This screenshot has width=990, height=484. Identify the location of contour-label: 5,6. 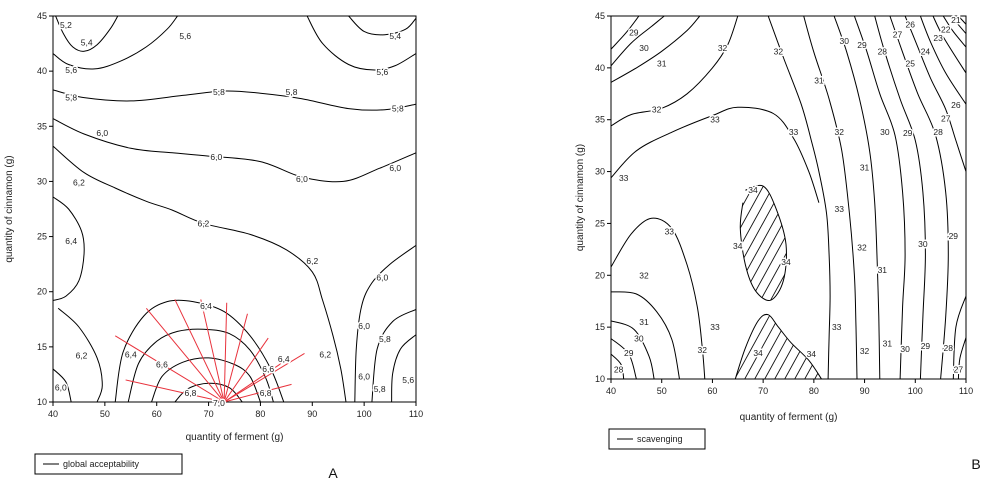
(71, 70).